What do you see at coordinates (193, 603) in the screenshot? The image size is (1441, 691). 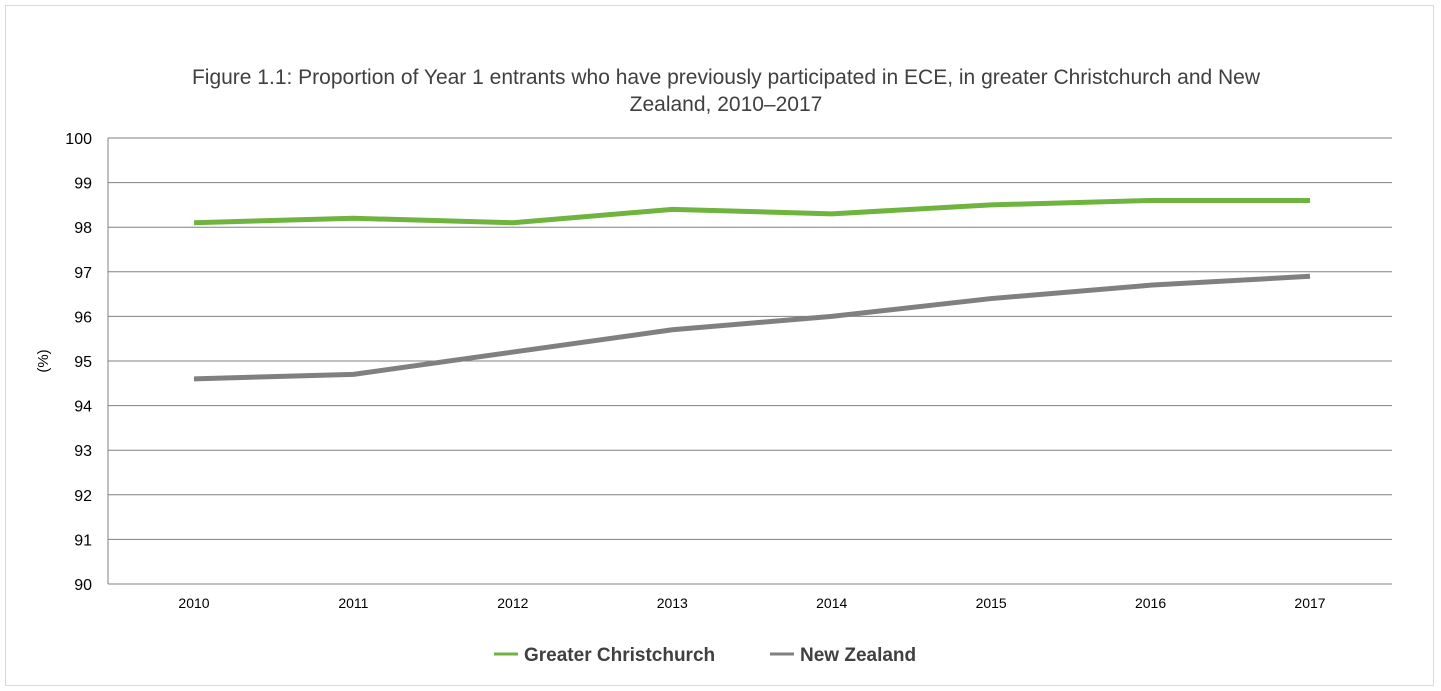 I see `x-tick-label: 2010` at bounding box center [193, 603].